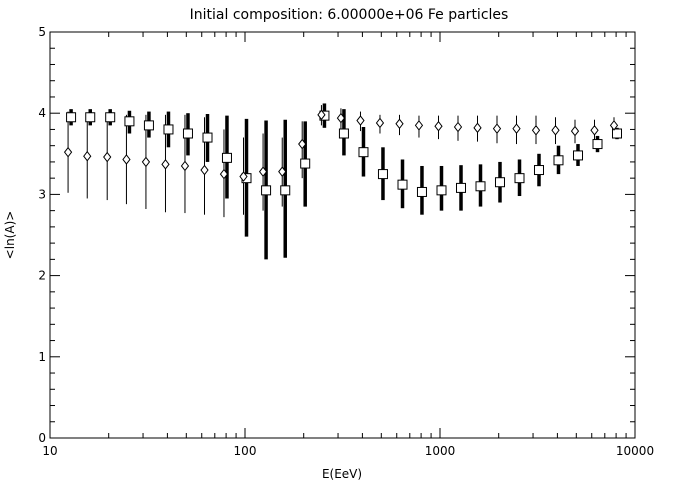  What do you see at coordinates (342, 474) in the screenshot?
I see `x-axis-label: E(EeV)` at bounding box center [342, 474].